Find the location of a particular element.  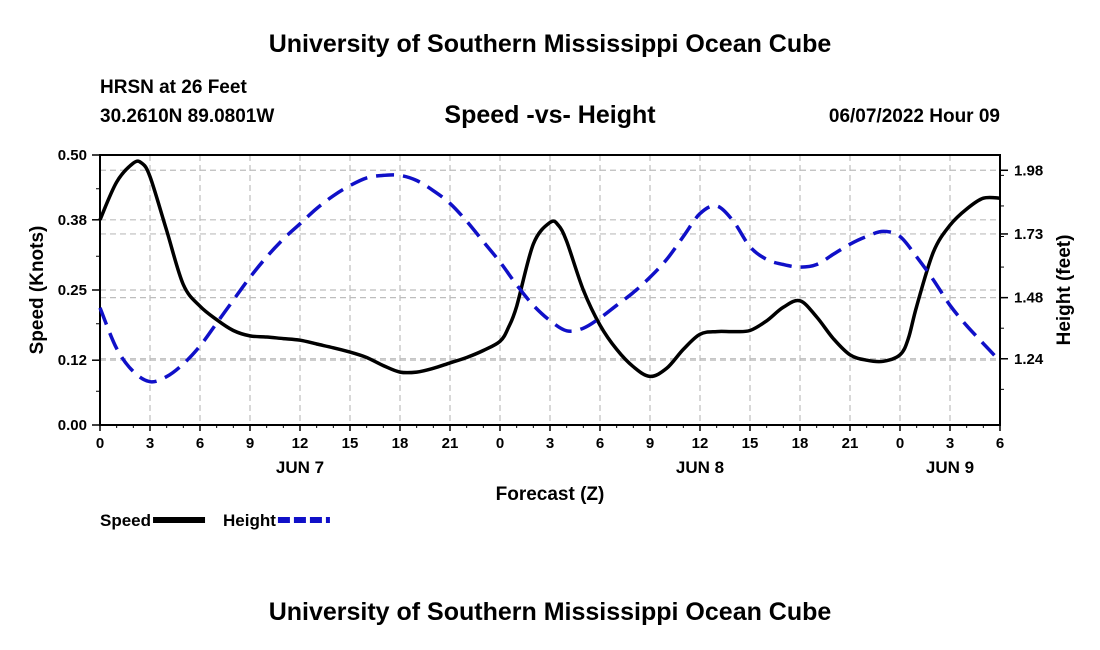

chart-legend: Speed Height is located at coordinates (215, 520).